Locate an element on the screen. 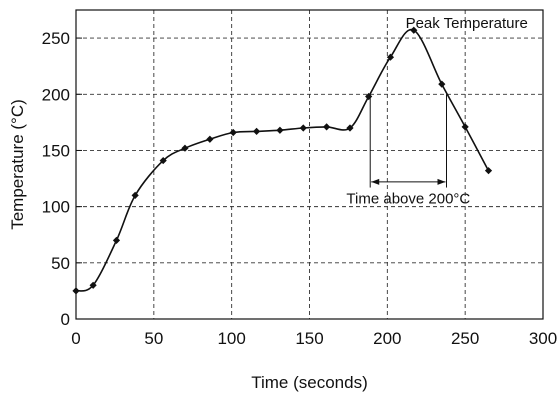 This screenshot has width=557, height=394. x-axis-ticks: 0 50 100 150 200 250 300 is located at coordinates (314, 338).